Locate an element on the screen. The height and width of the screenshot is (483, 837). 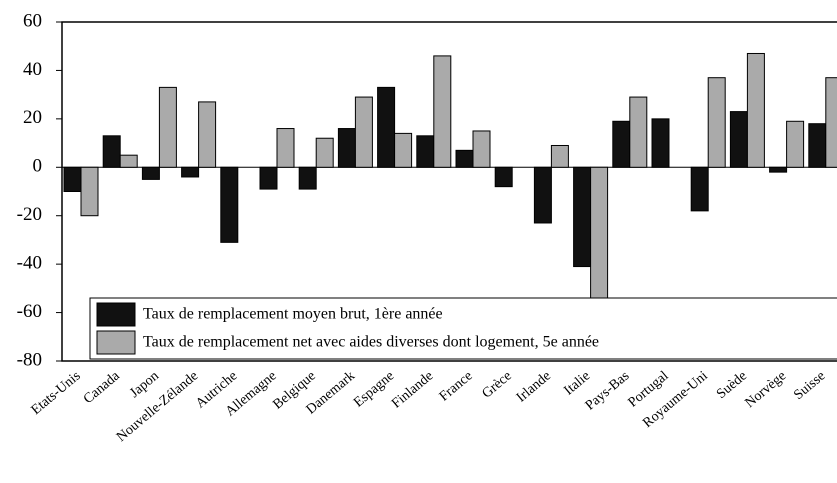
y-tick-label: -60 is located at coordinates (29, 311).